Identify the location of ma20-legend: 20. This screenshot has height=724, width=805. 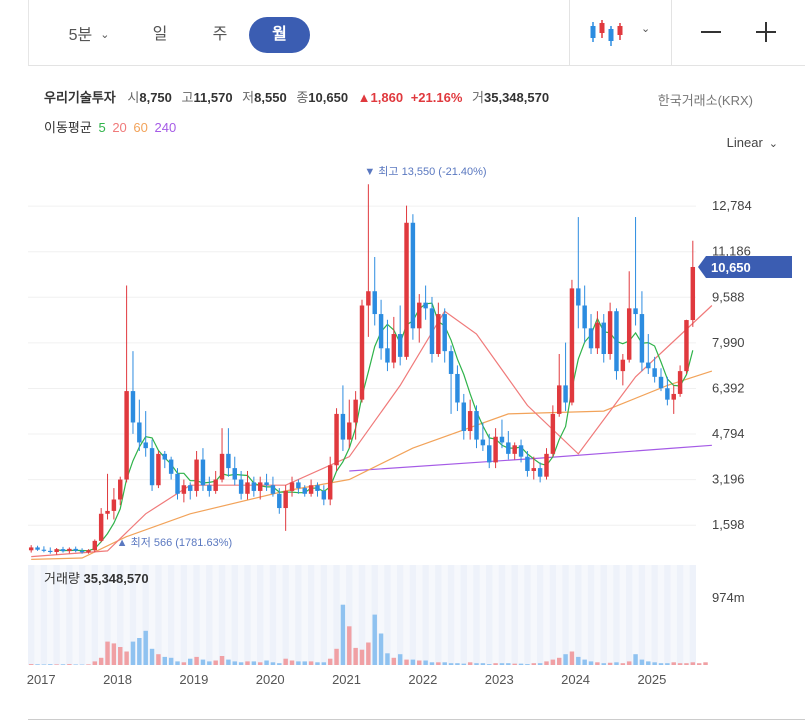
(119, 127).